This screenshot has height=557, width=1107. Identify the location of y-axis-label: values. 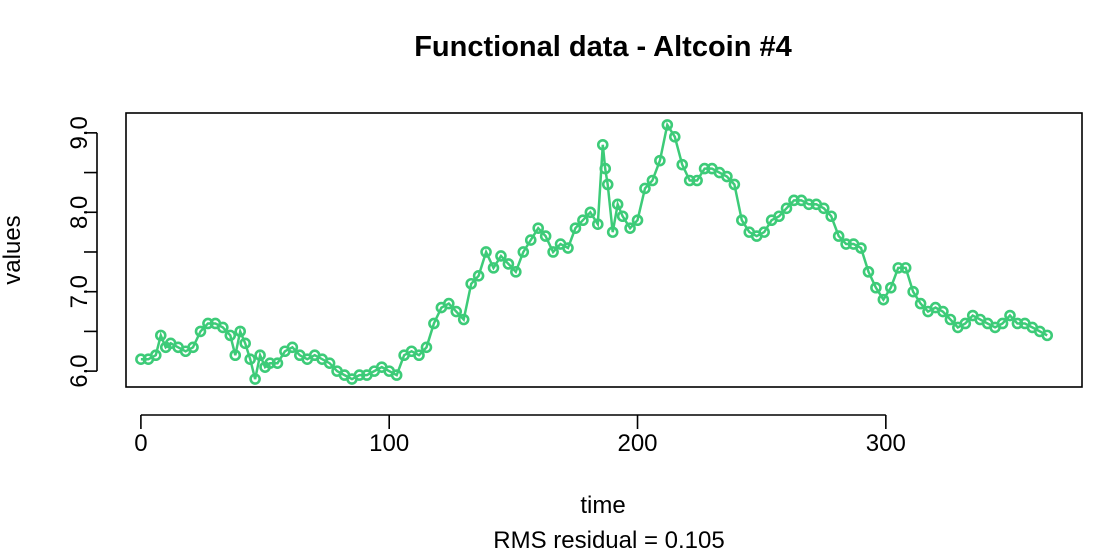
(13, 249).